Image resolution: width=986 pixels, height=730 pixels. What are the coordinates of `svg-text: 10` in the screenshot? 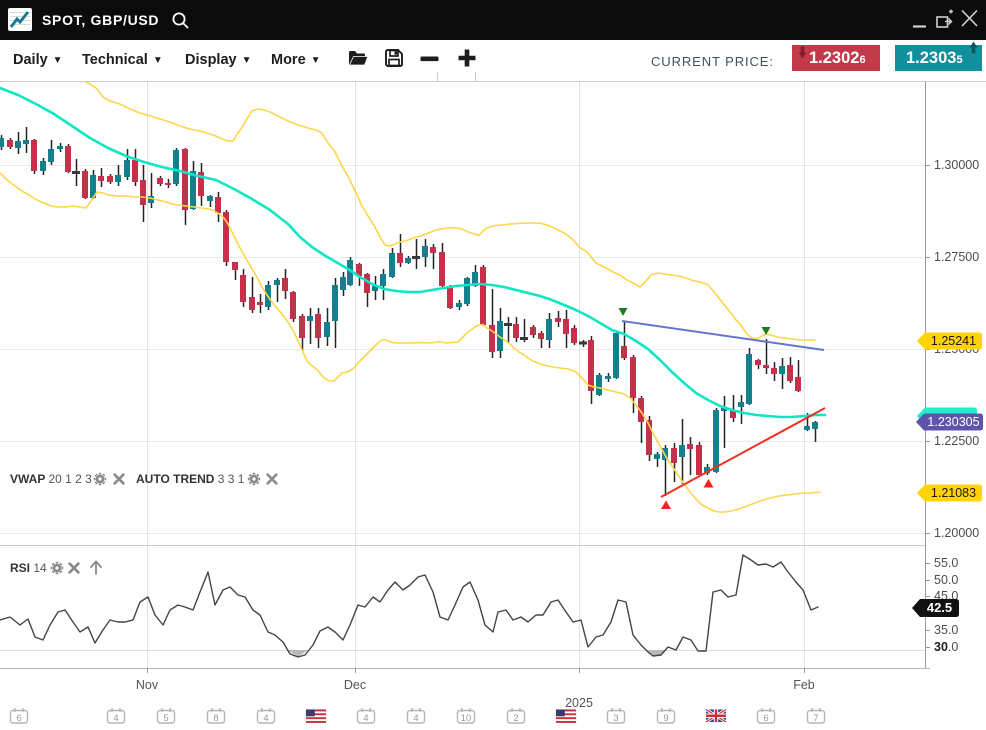 It's located at (466, 718).